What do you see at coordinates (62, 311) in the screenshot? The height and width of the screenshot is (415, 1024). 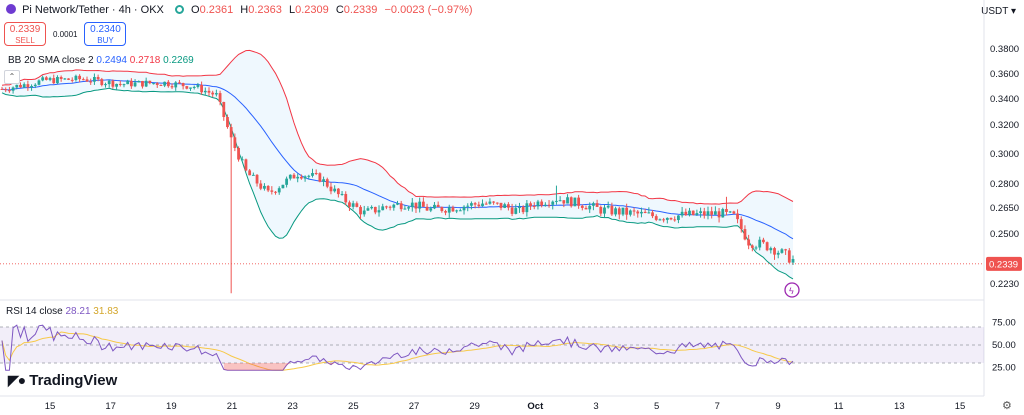 I see `rsi-legend: RSI 14 close 28.21 31.83` at bounding box center [62, 311].